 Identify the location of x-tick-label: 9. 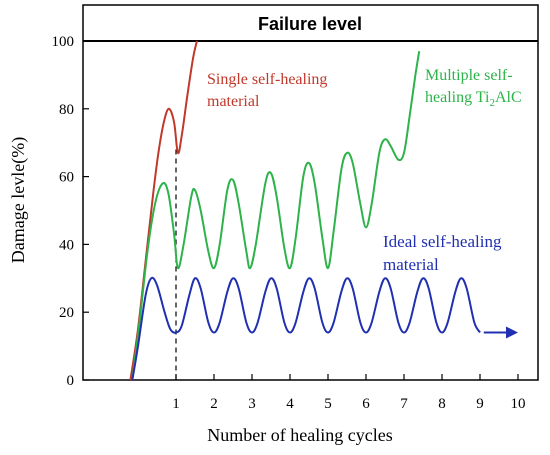
(480, 404).